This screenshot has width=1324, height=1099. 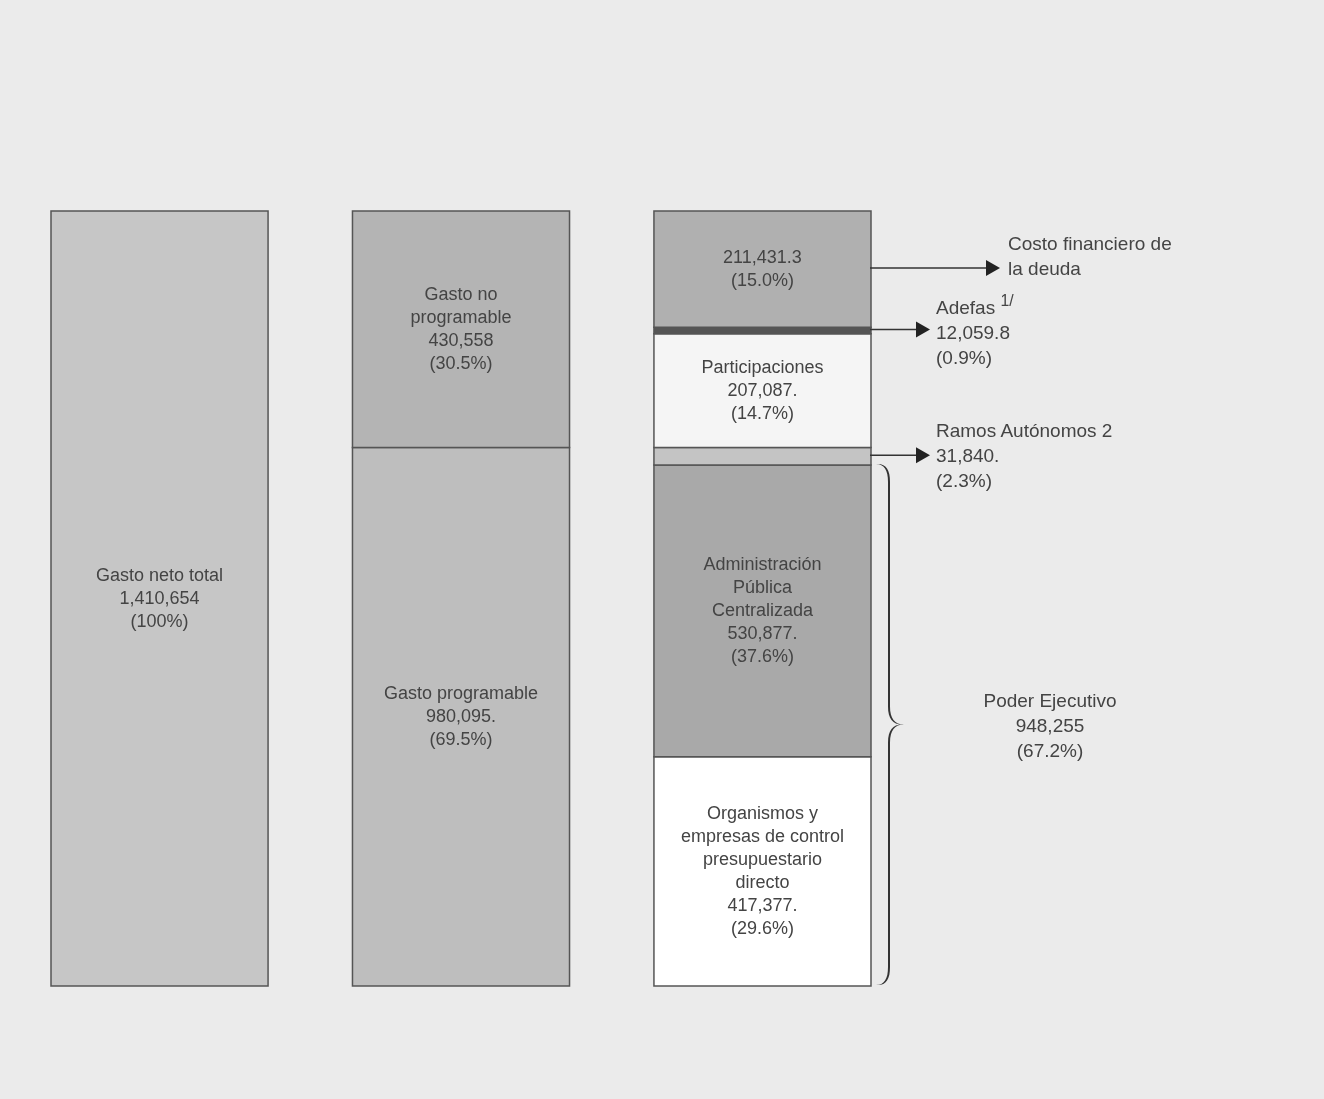 I want to click on text: Ramos Autónomos 2, so click(x=1024, y=430).